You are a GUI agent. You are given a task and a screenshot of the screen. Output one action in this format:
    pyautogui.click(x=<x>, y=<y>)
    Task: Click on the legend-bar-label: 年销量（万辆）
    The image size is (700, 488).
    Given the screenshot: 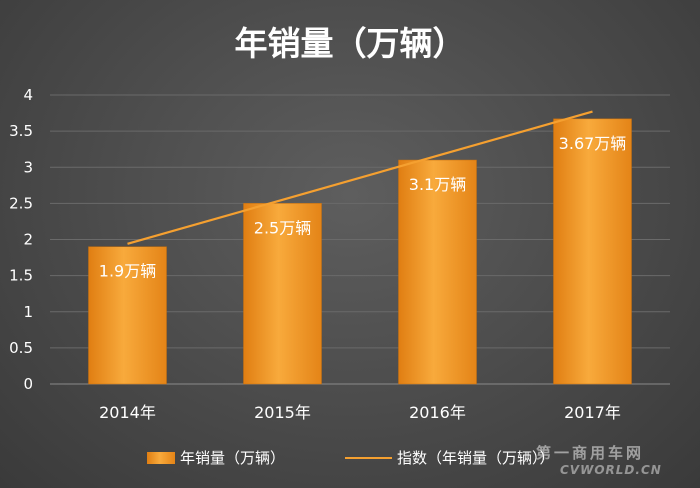 What is the action you would take?
    pyautogui.click(x=232, y=458)
    